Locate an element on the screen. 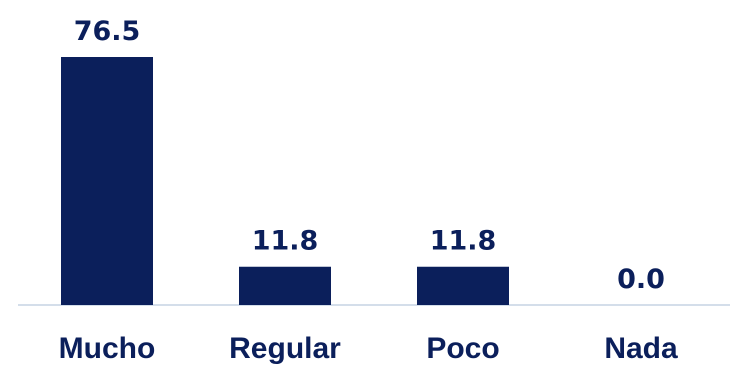 This screenshot has width=740, height=369. bar-regular is located at coordinates (285, 285).